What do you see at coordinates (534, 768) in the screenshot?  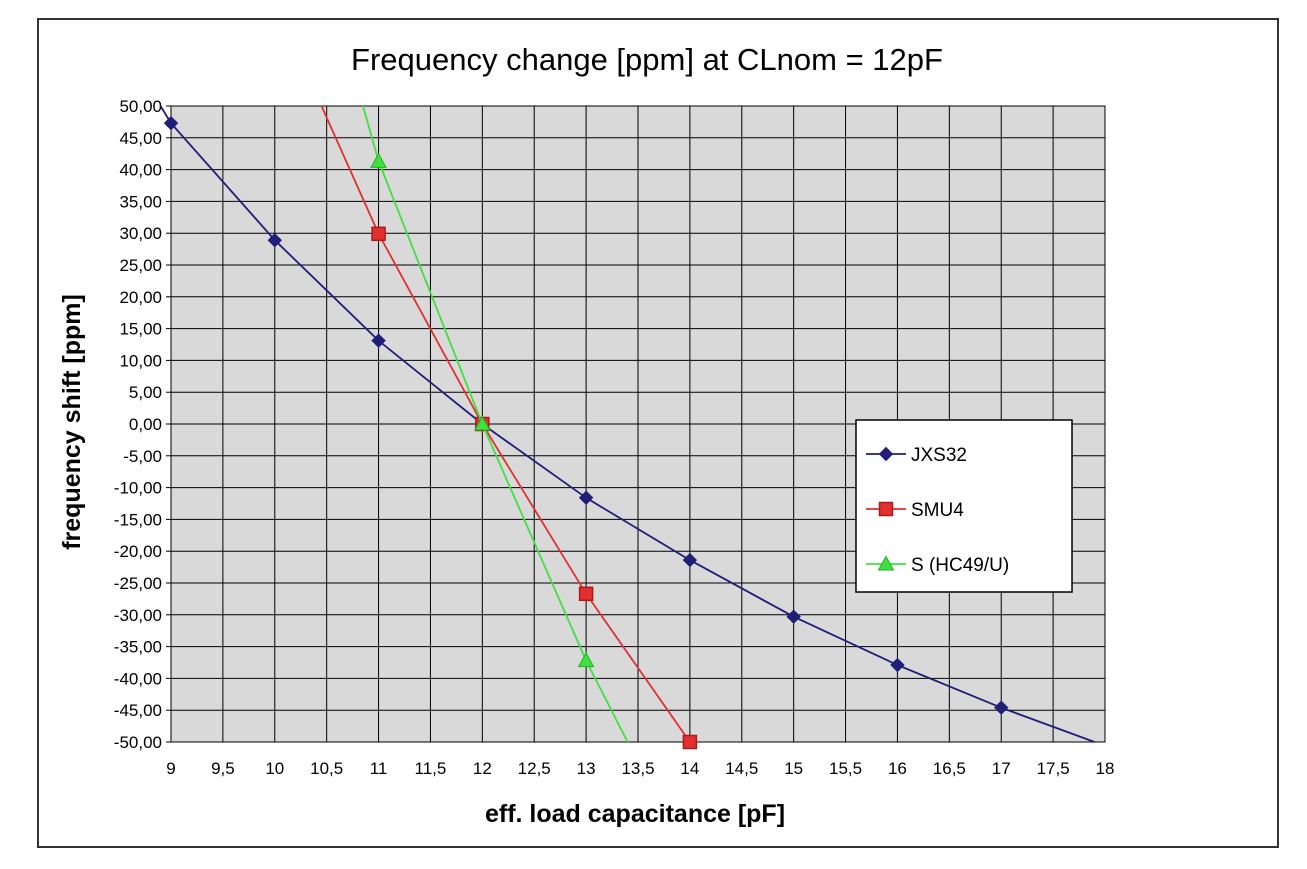 I see `x-tick-label: 12,5` at bounding box center [534, 768].